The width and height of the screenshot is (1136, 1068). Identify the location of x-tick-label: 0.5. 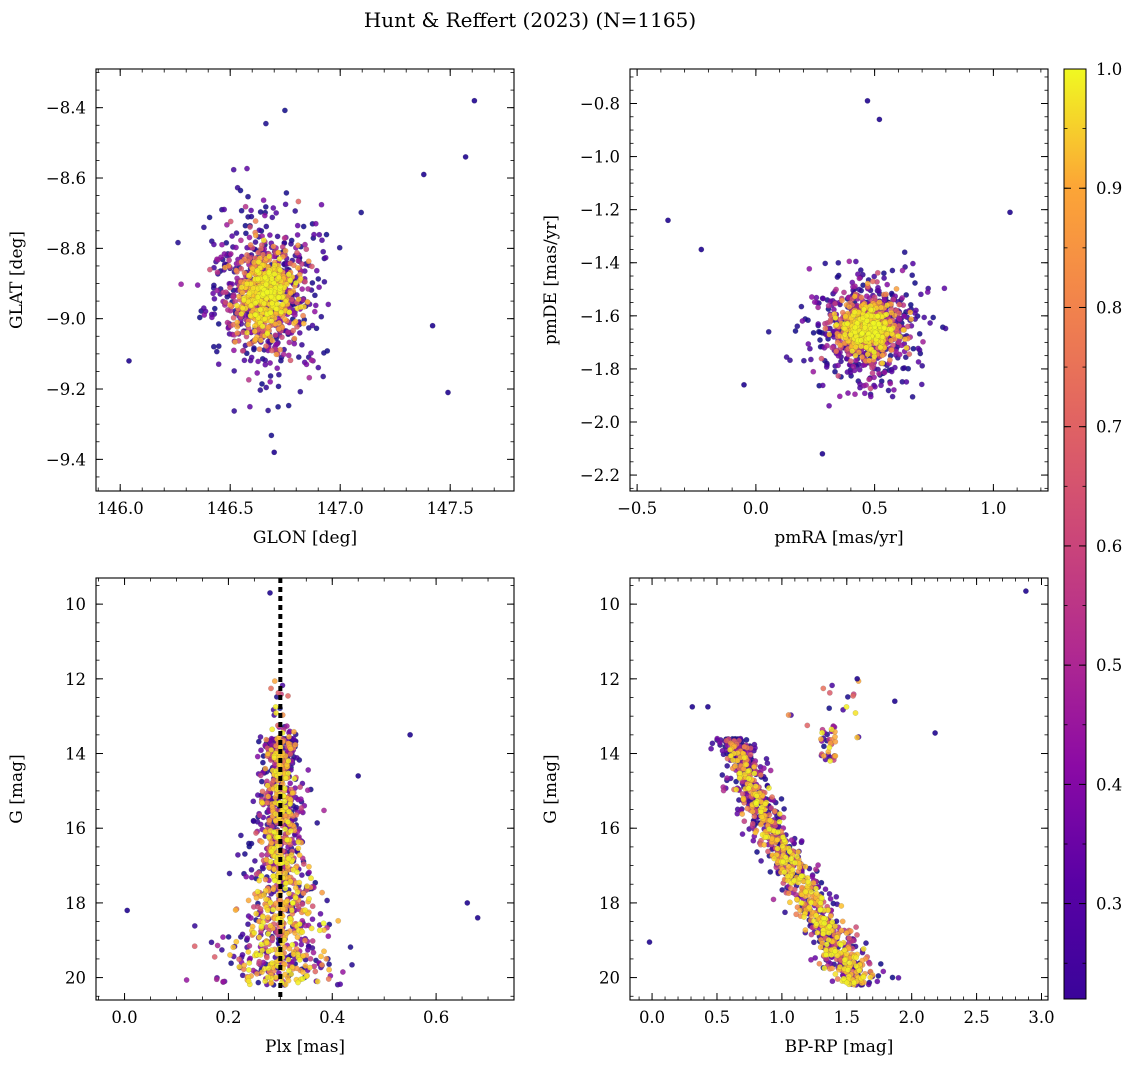
(875, 508).